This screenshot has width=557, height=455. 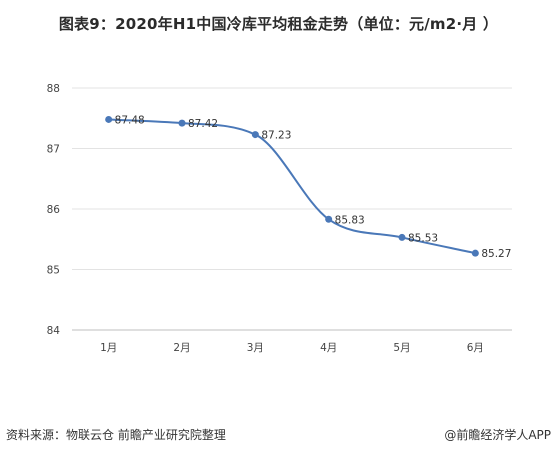 I want to click on x-tick-label: 1月, so click(x=108, y=348).